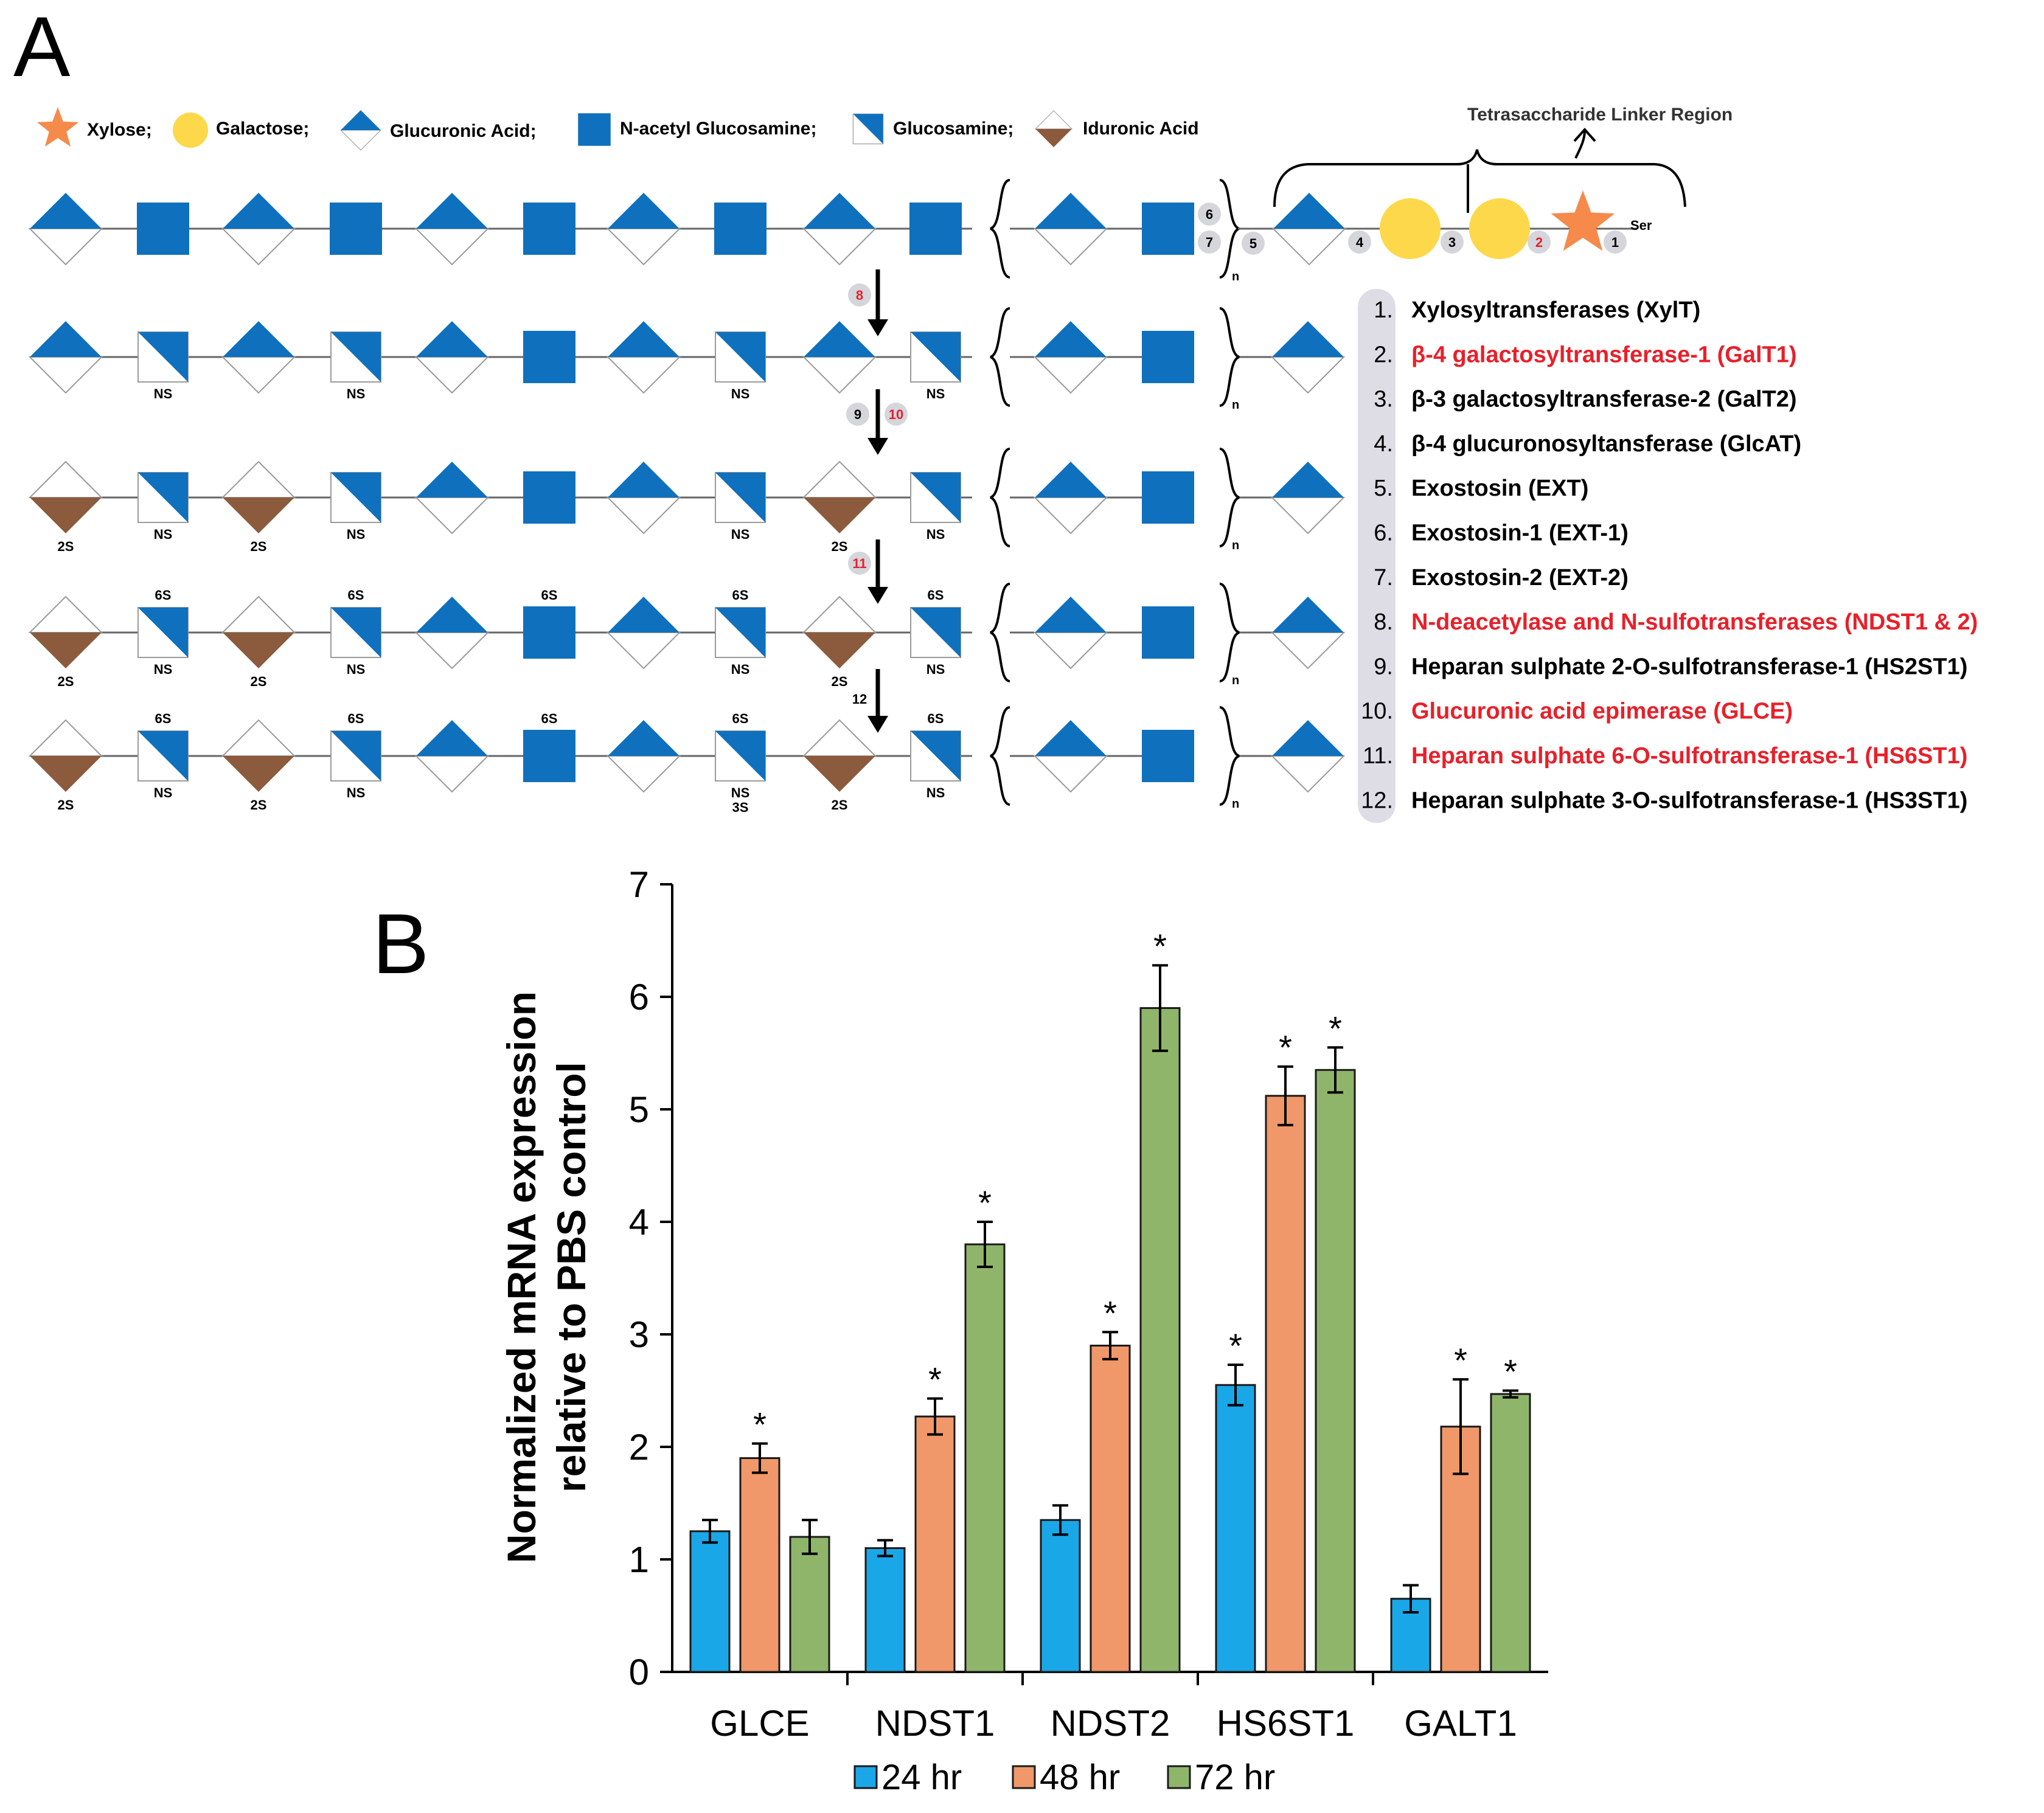 This screenshot has height=1813, width=2044. Describe the element at coordinates (1383, 622) in the screenshot. I see `enzyme-number: 8.` at that location.